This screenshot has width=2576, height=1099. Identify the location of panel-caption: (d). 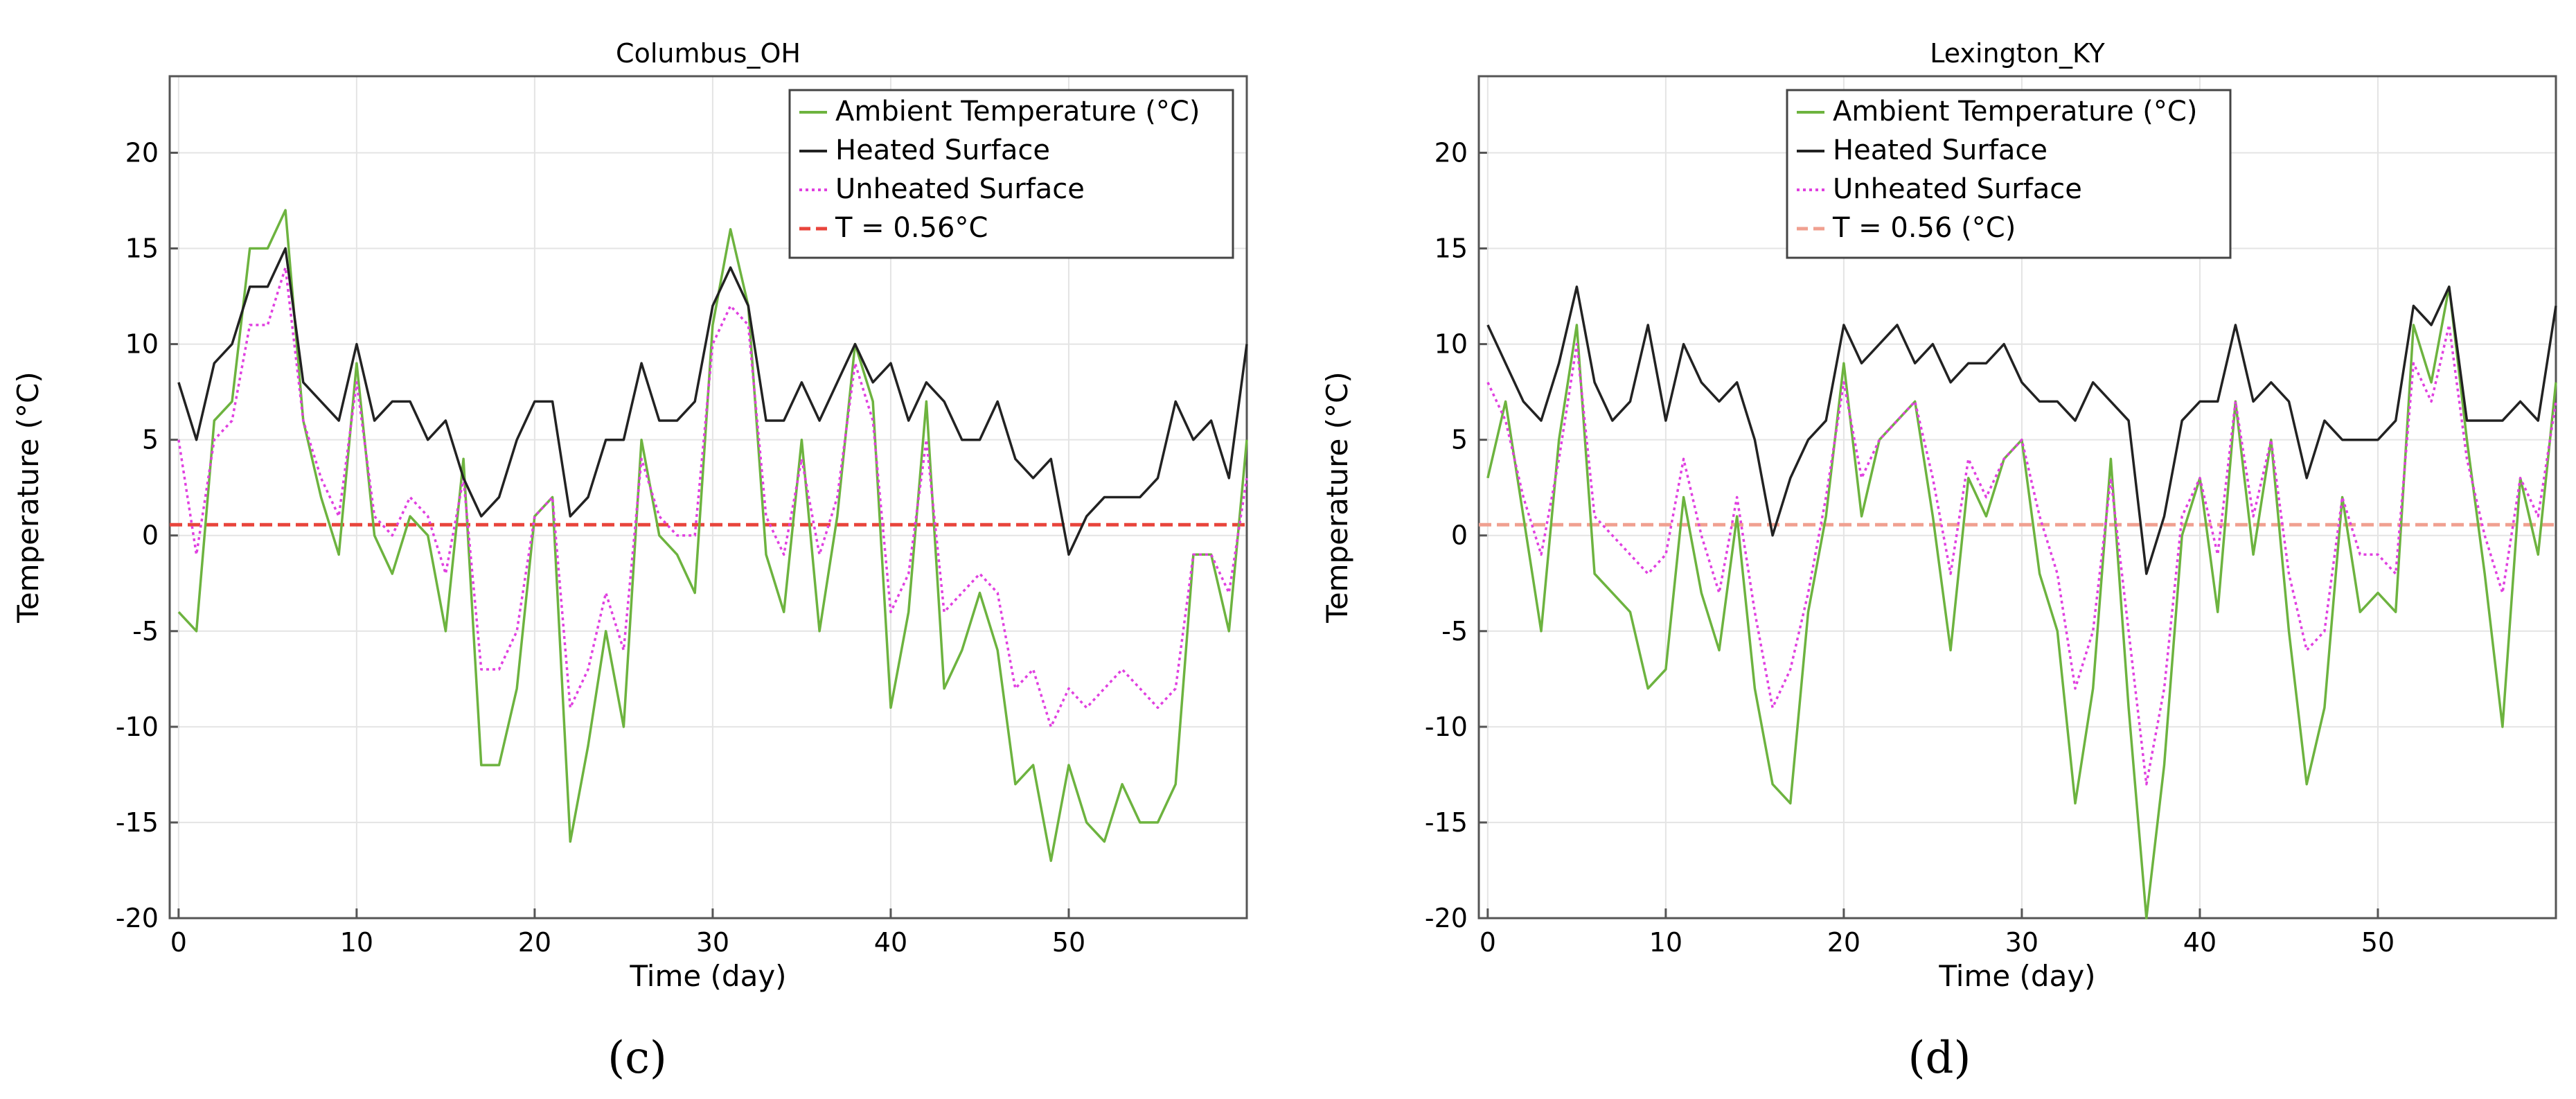
(1939, 1058).